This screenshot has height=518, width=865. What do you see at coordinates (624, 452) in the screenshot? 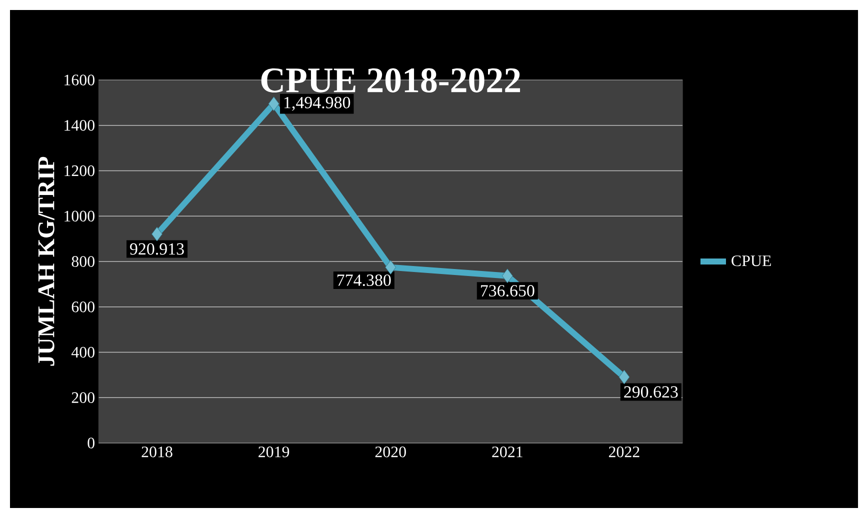
I see `x-tick-label: 2022` at bounding box center [624, 452].